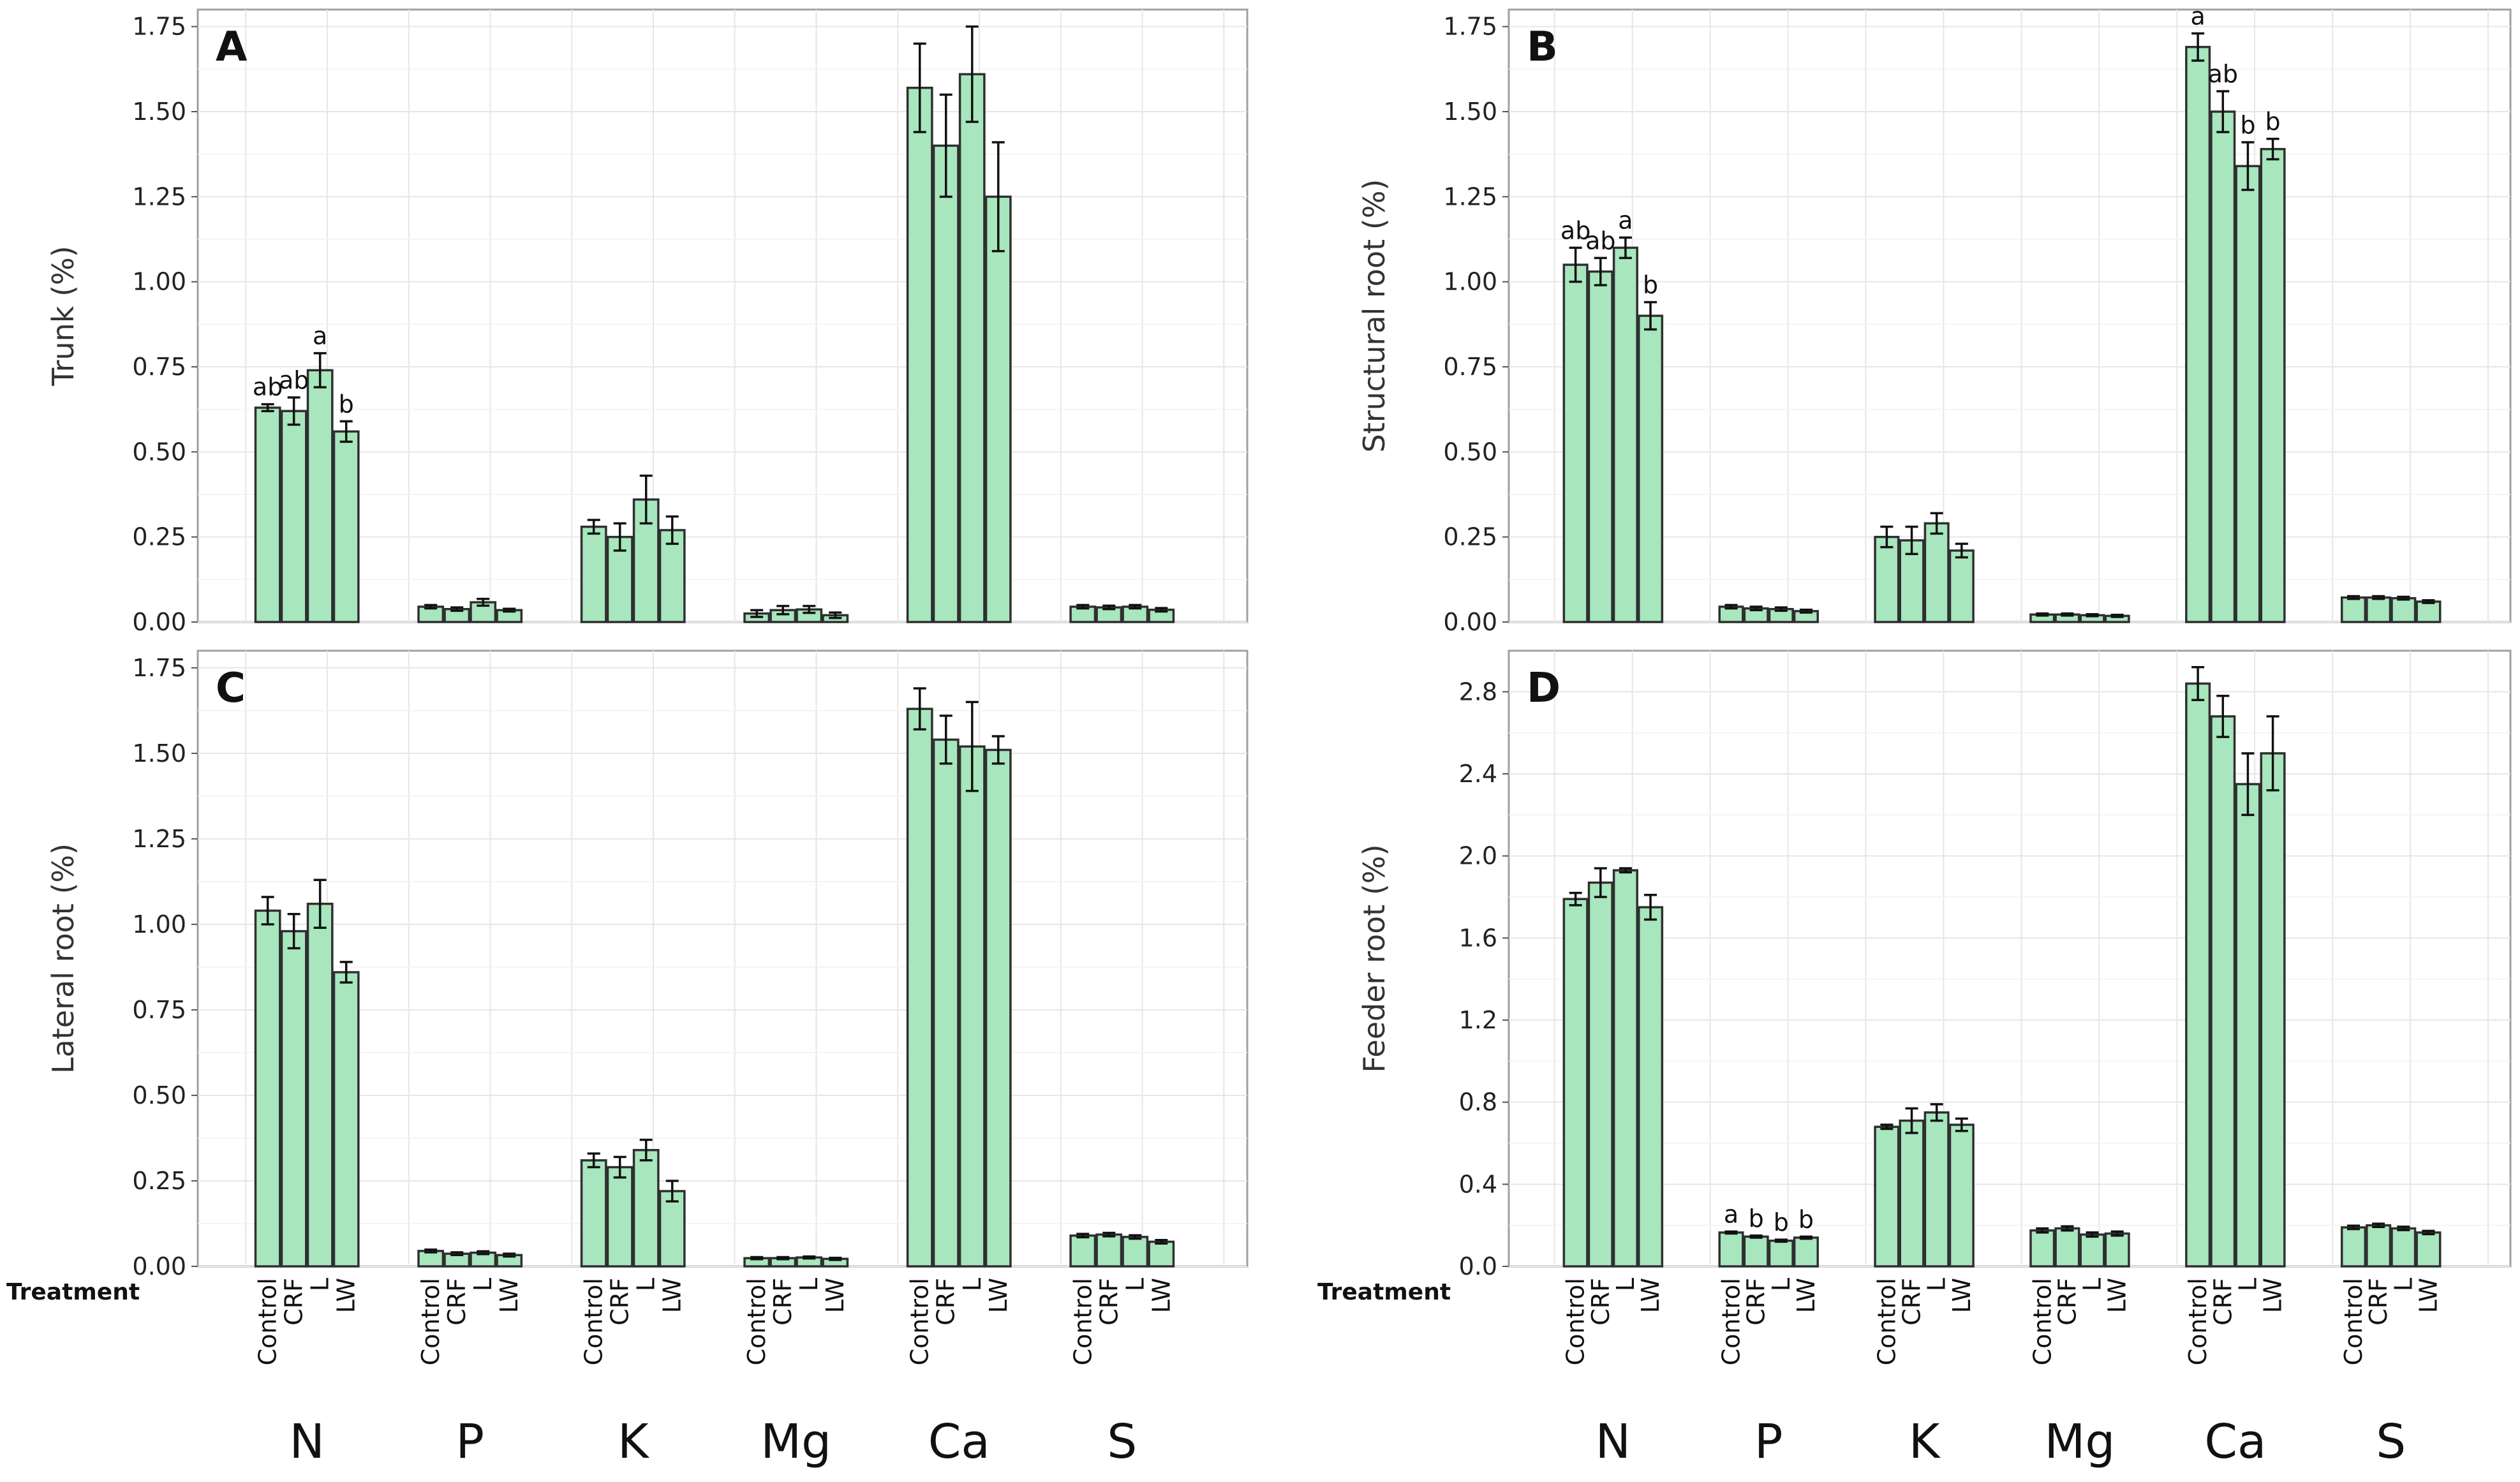  I want to click on y-tick-label: 2.0, so click(1478, 856).